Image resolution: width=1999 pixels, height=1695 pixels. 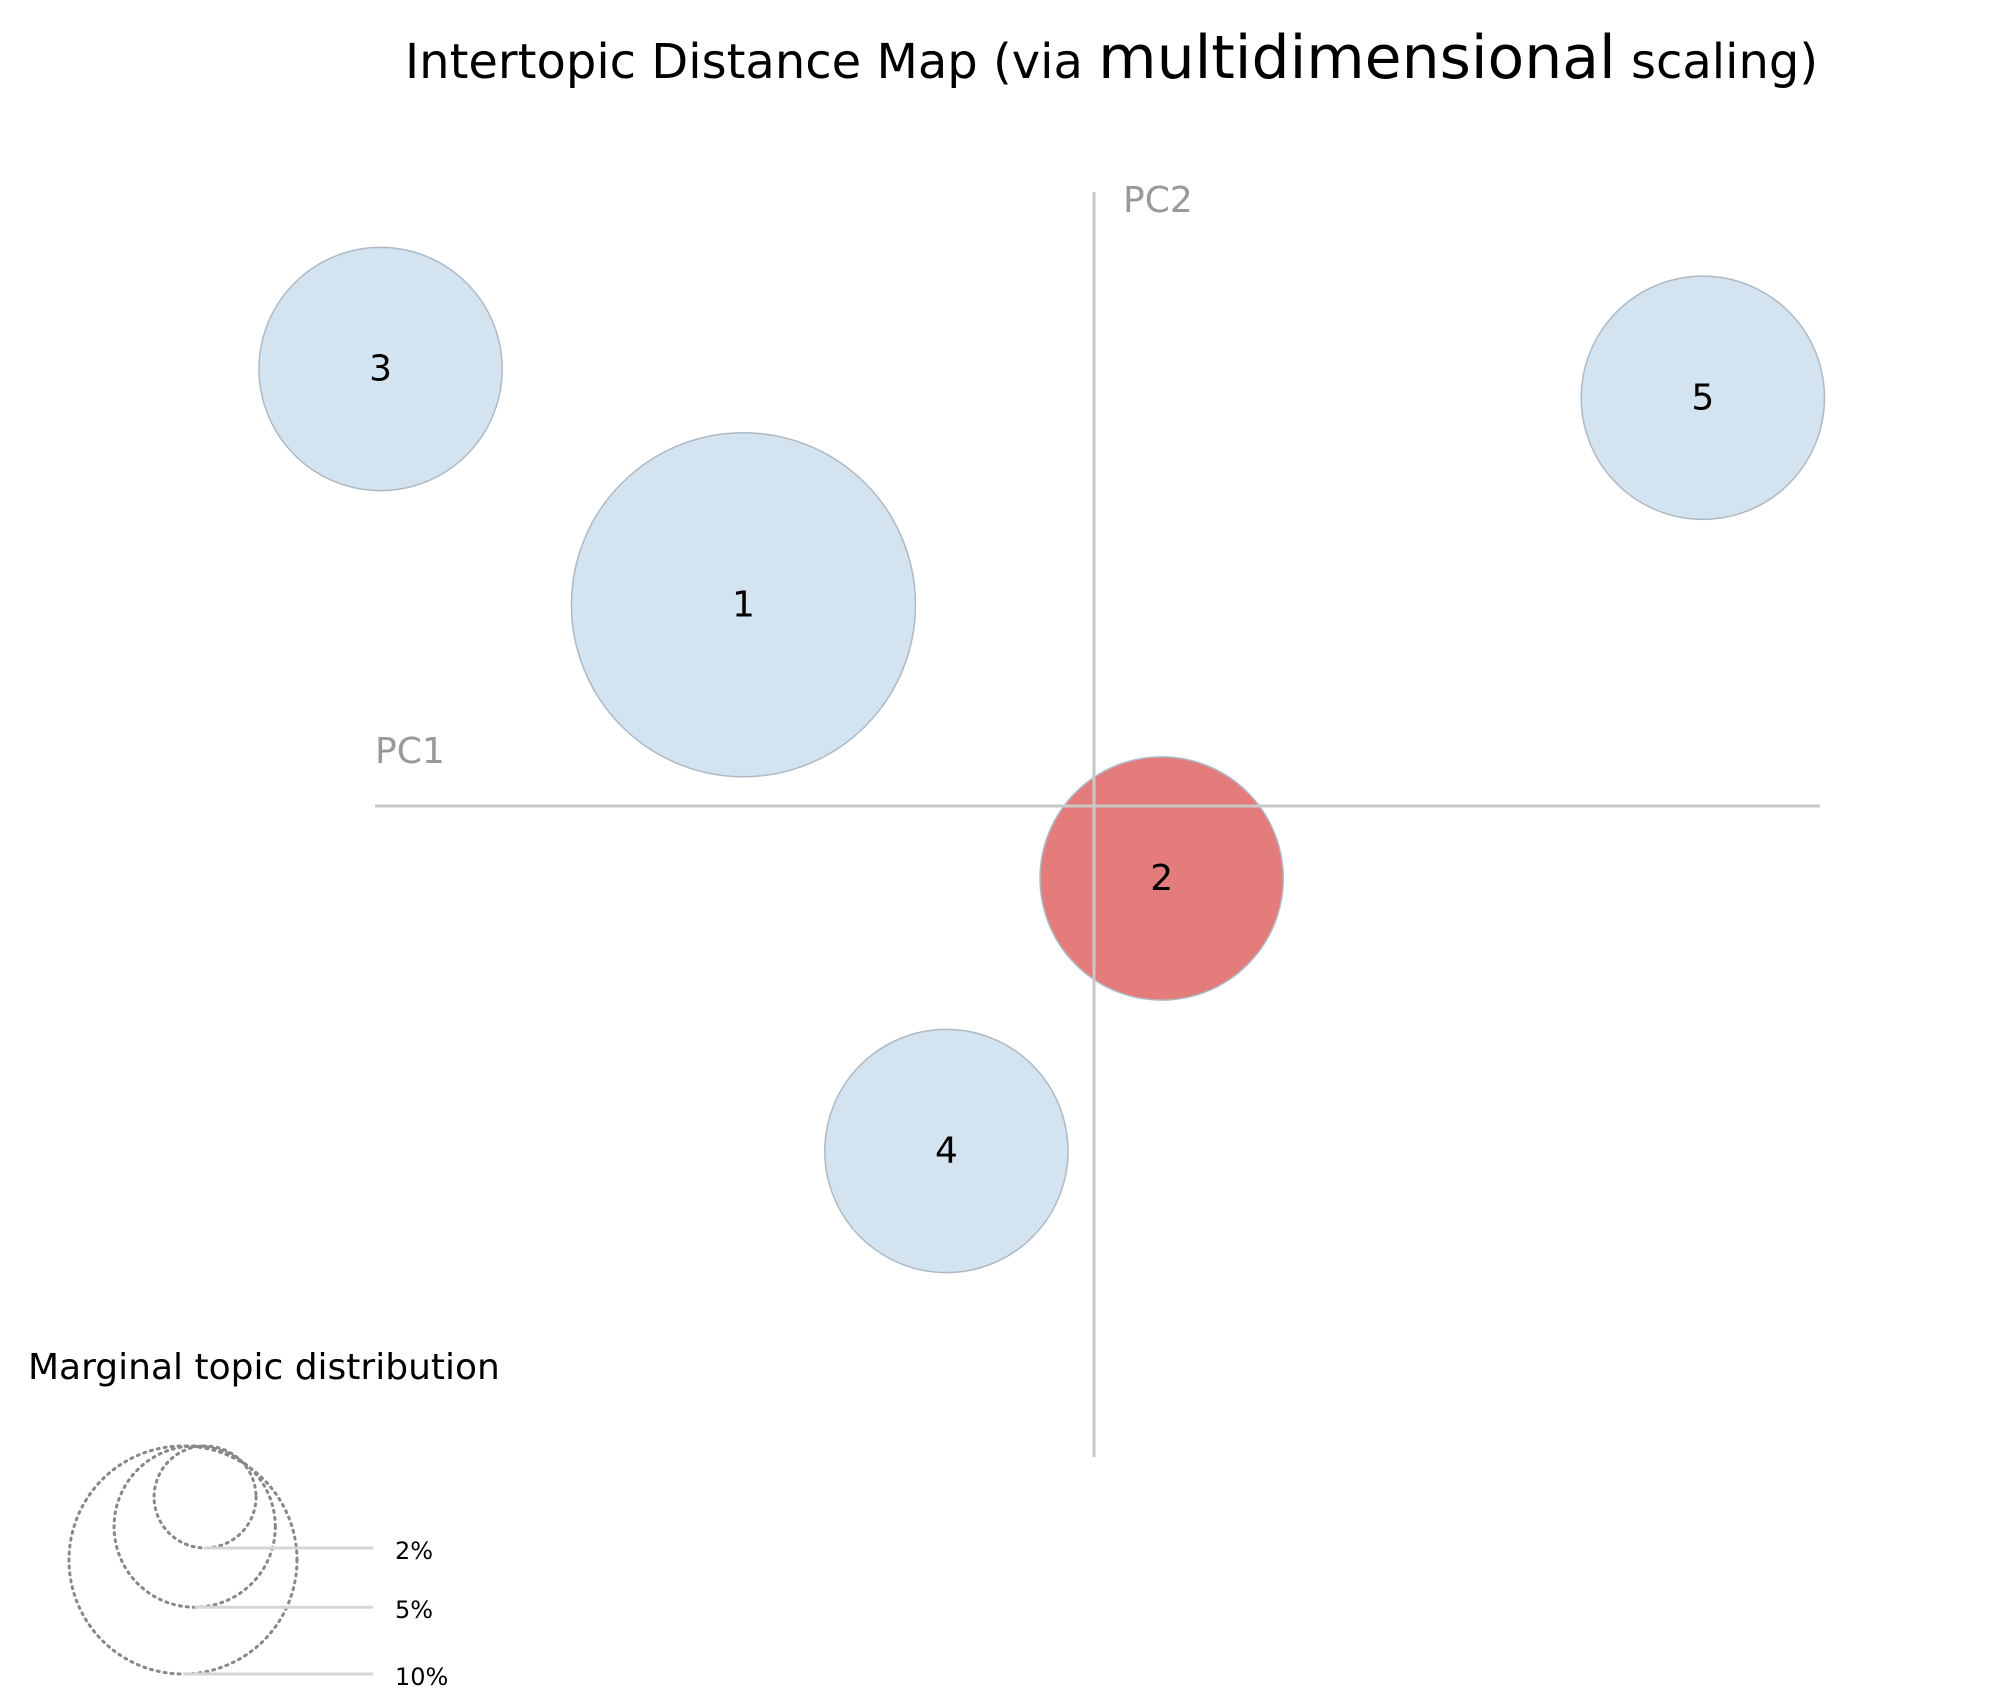 I want to click on legend-circle-5pct, so click(x=194, y=1526).